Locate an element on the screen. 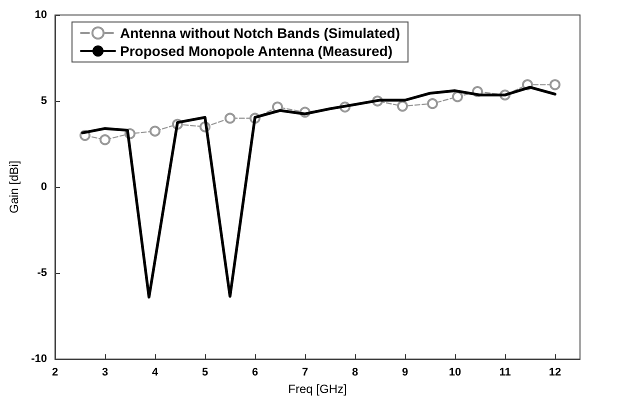 This screenshot has height=400, width=617. x-tick-label: 6 is located at coordinates (255, 372).